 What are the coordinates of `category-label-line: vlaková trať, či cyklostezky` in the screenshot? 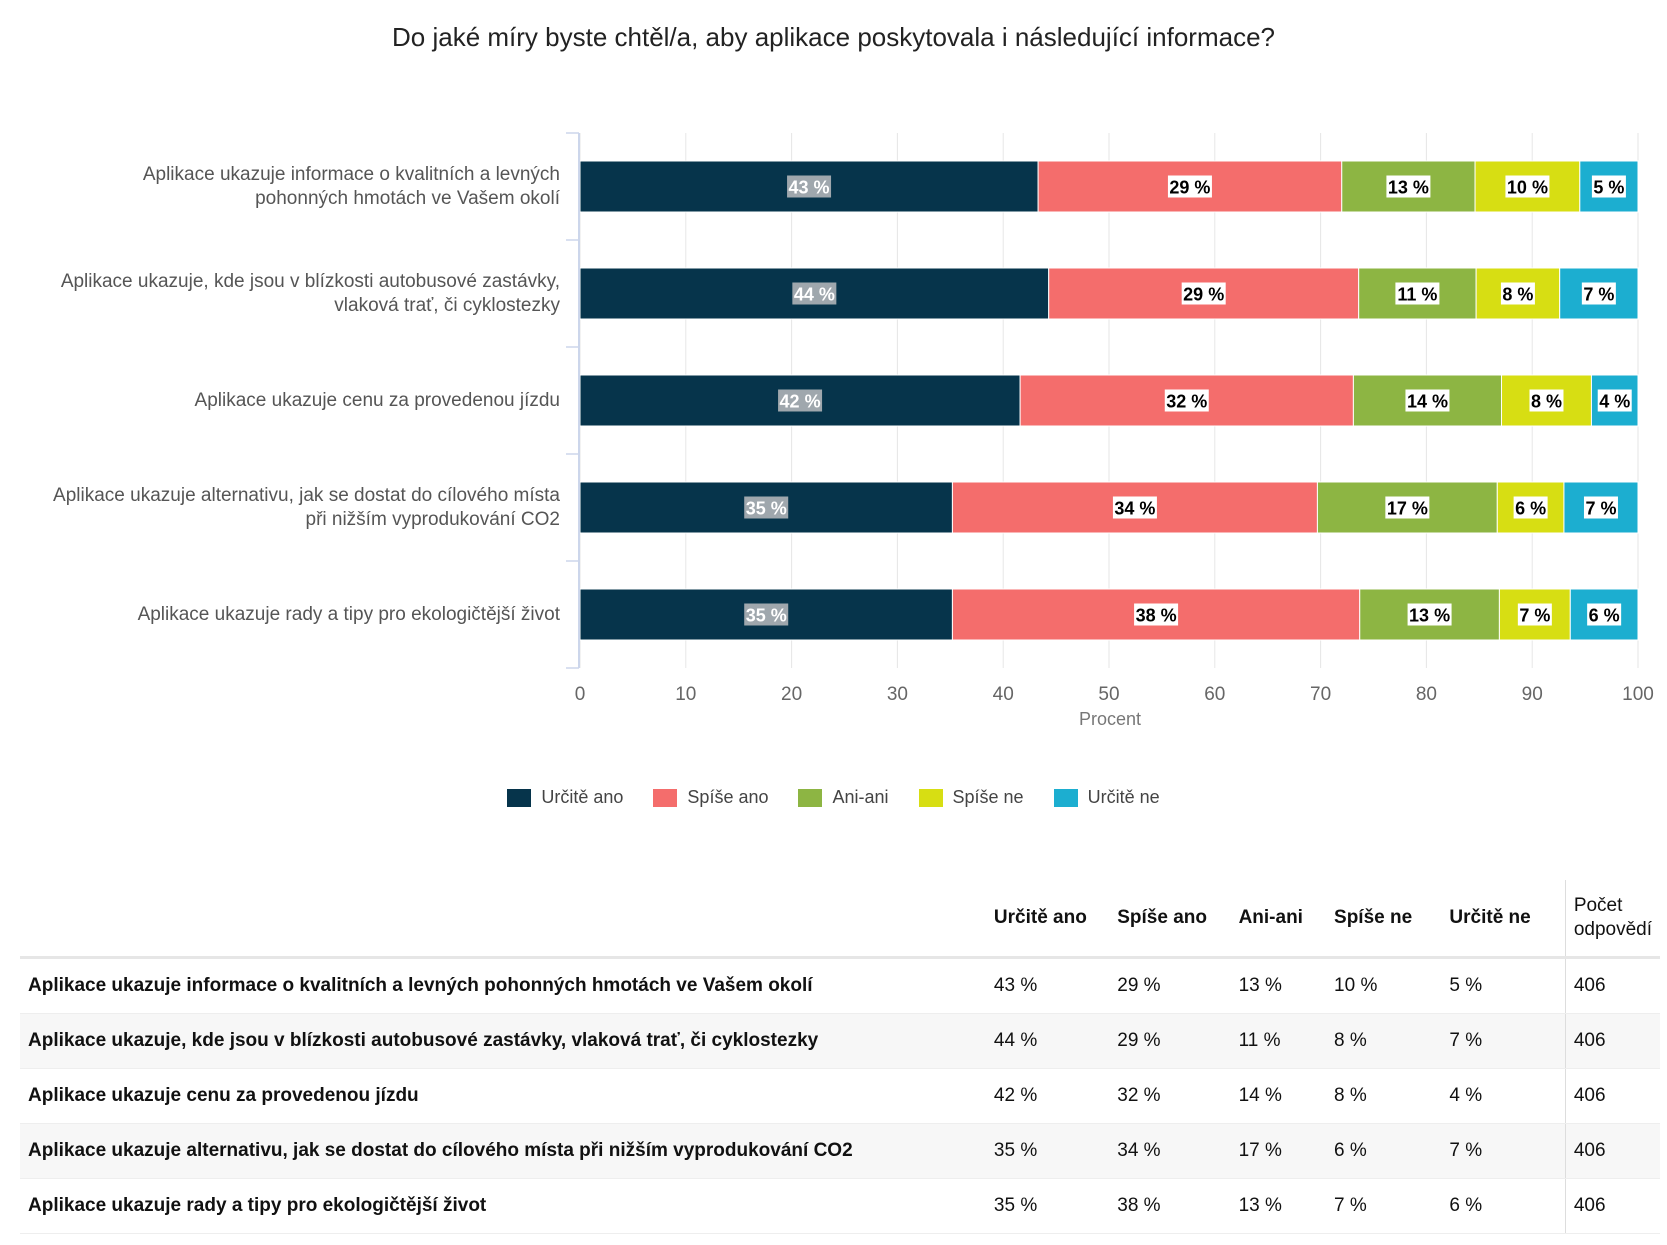 It's located at (447, 305).